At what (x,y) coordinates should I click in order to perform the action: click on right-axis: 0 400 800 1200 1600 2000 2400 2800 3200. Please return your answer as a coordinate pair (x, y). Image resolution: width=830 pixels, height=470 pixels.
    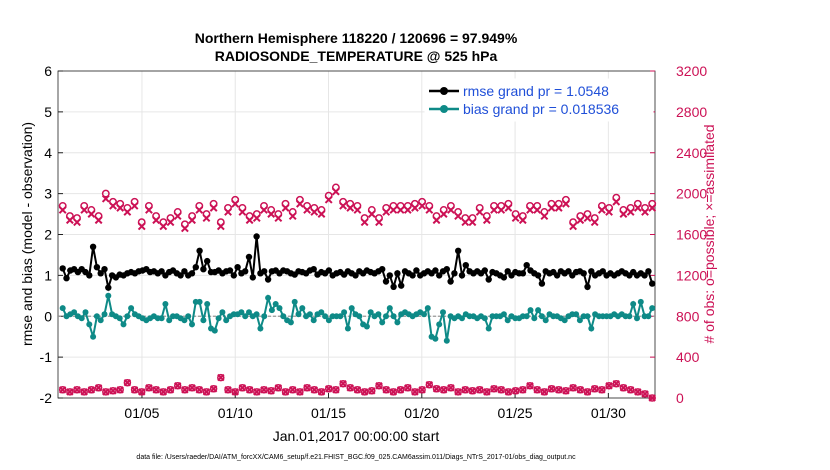
    Looking at the image, I should click on (678, 234).